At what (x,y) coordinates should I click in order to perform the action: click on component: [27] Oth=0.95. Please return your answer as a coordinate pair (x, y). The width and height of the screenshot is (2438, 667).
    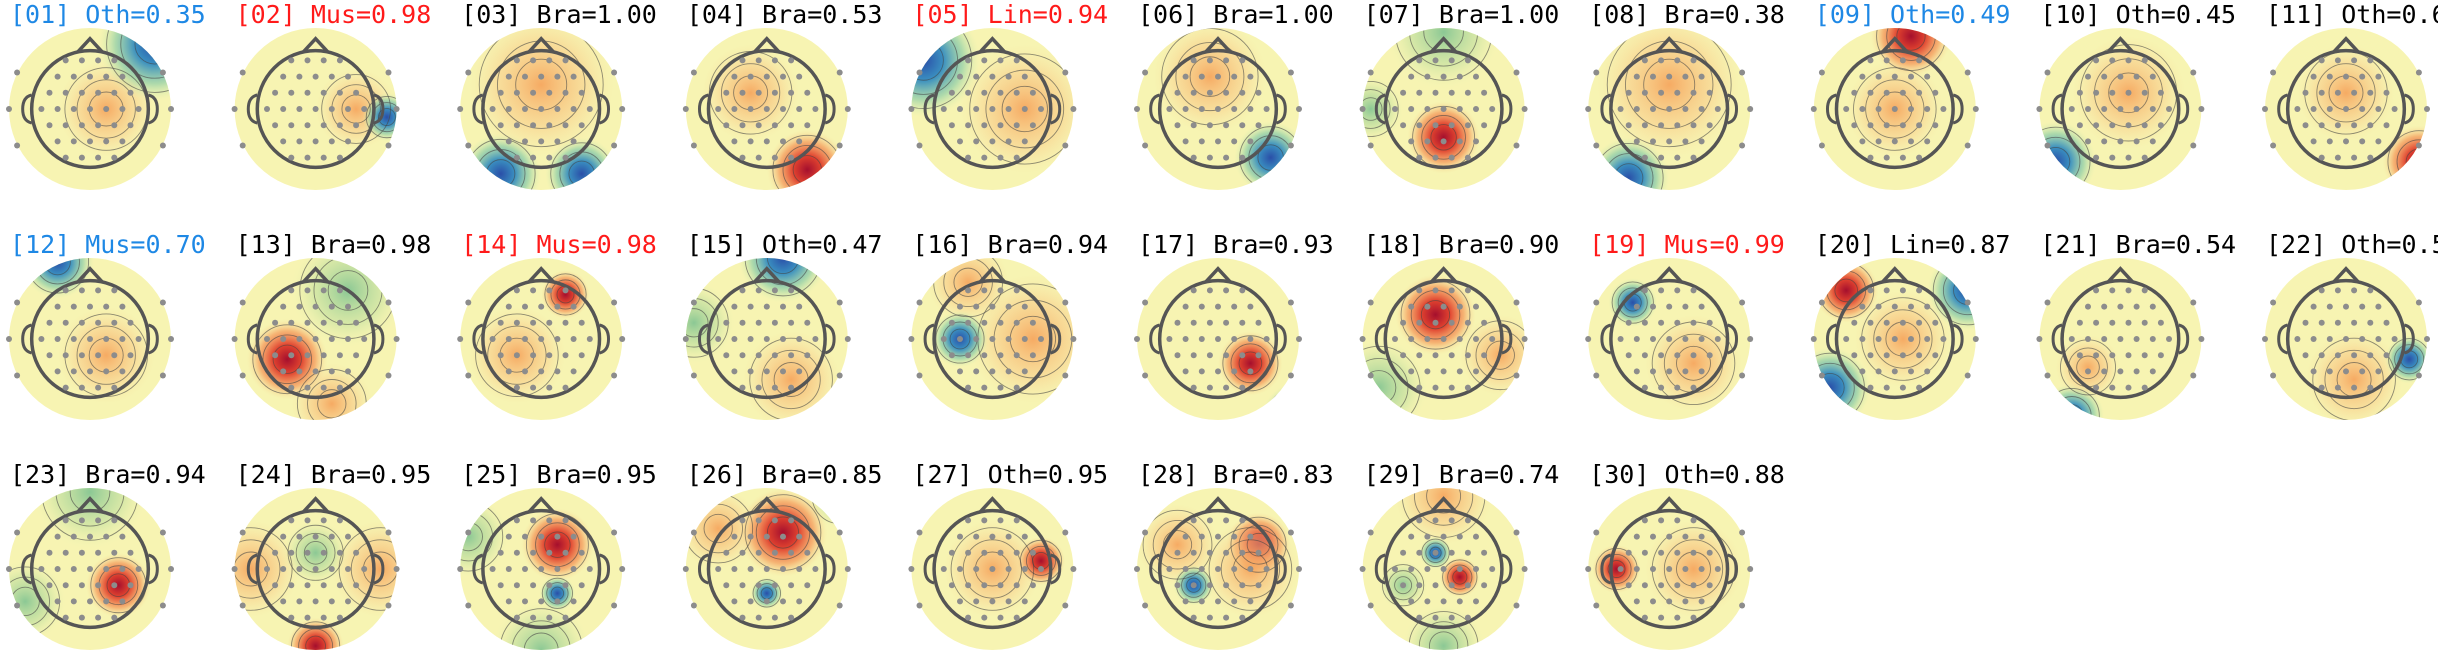
    Looking at the image, I should click on (1008, 555).